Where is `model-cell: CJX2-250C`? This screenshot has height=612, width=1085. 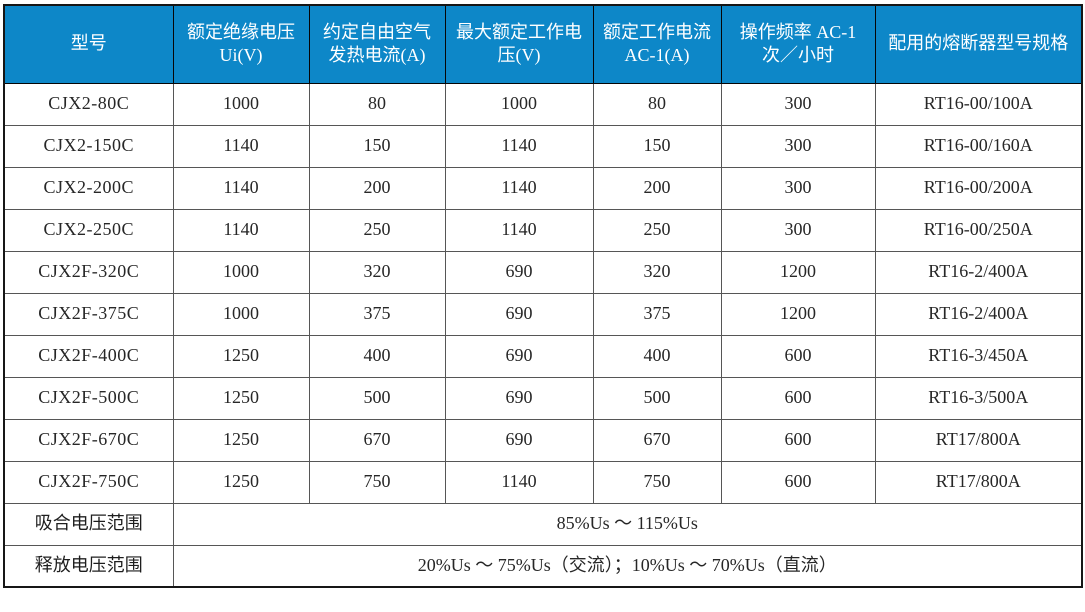 model-cell: CJX2-250C is located at coordinates (88, 230).